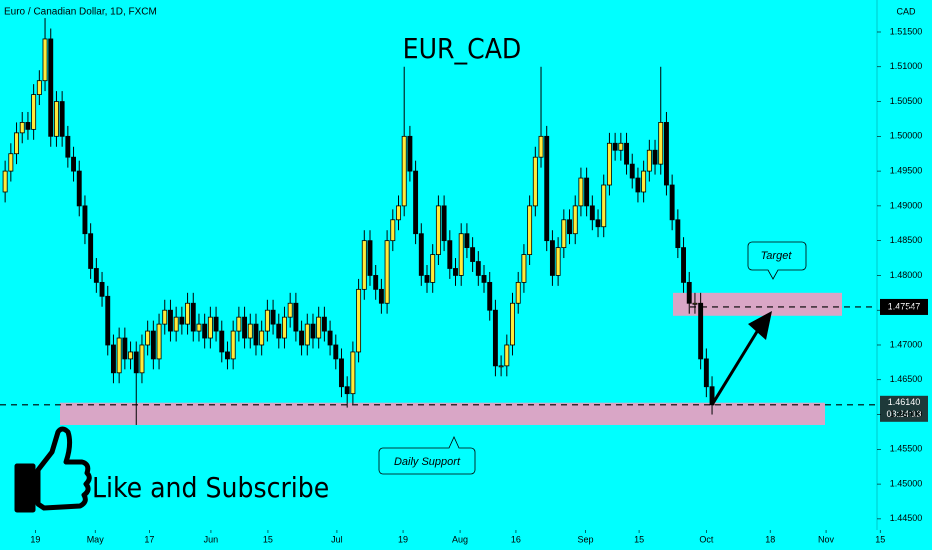 This screenshot has height=550, width=932. What do you see at coordinates (906, 101) in the screenshot?
I see `y-tick-label: 1.50500` at bounding box center [906, 101].